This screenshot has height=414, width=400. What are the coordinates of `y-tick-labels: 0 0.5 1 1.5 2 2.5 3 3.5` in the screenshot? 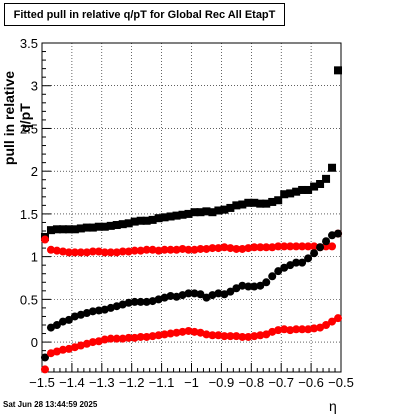 It's located at (29, 193).